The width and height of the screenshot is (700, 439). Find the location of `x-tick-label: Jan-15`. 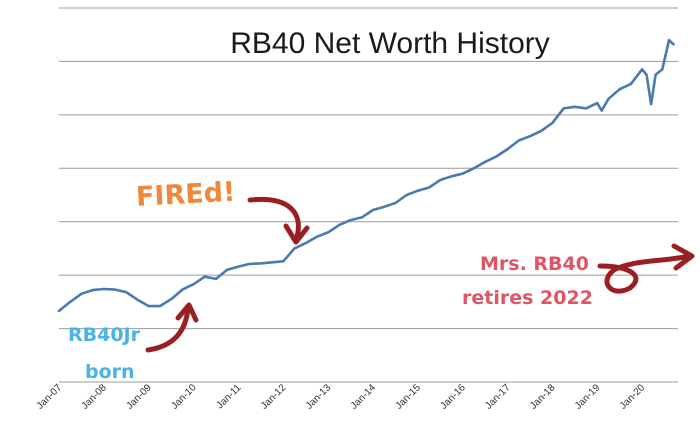

x-tick-label: Jan-15 is located at coordinates (409, 397).